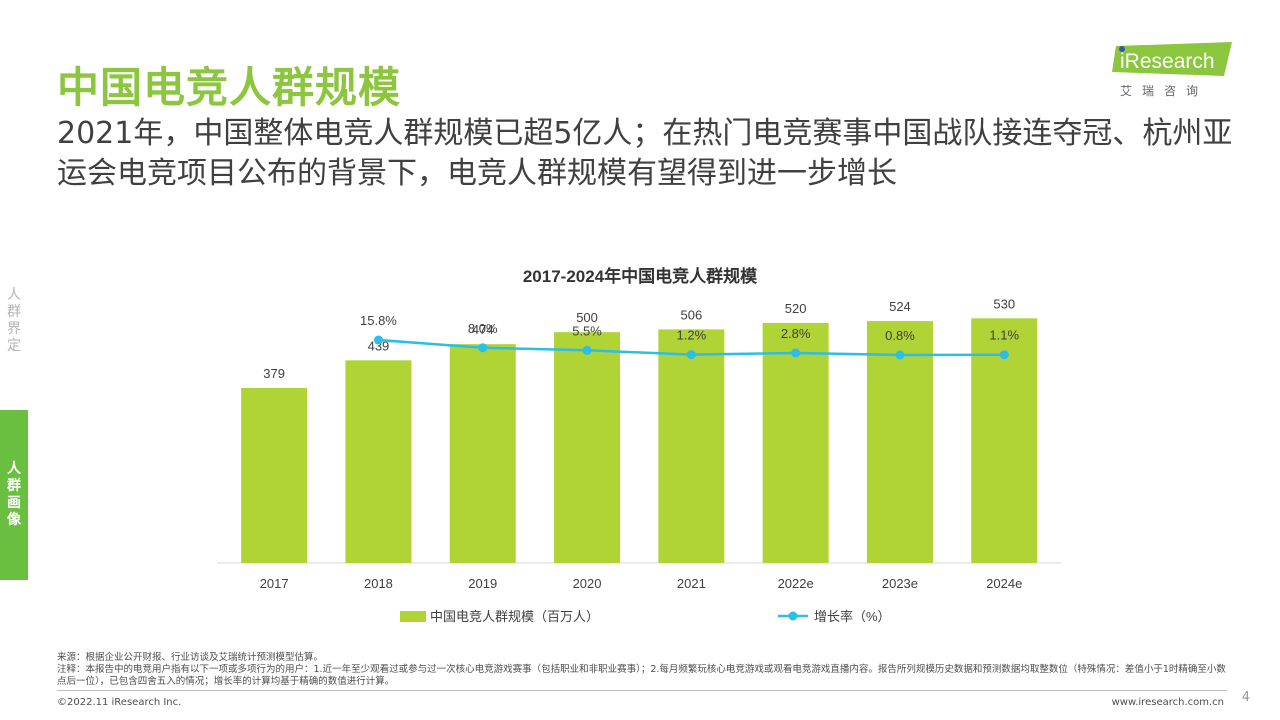 This screenshot has width=1280, height=720. What do you see at coordinates (14, 520) in the screenshot?
I see `sidebar-label-char: 像` at bounding box center [14, 520].